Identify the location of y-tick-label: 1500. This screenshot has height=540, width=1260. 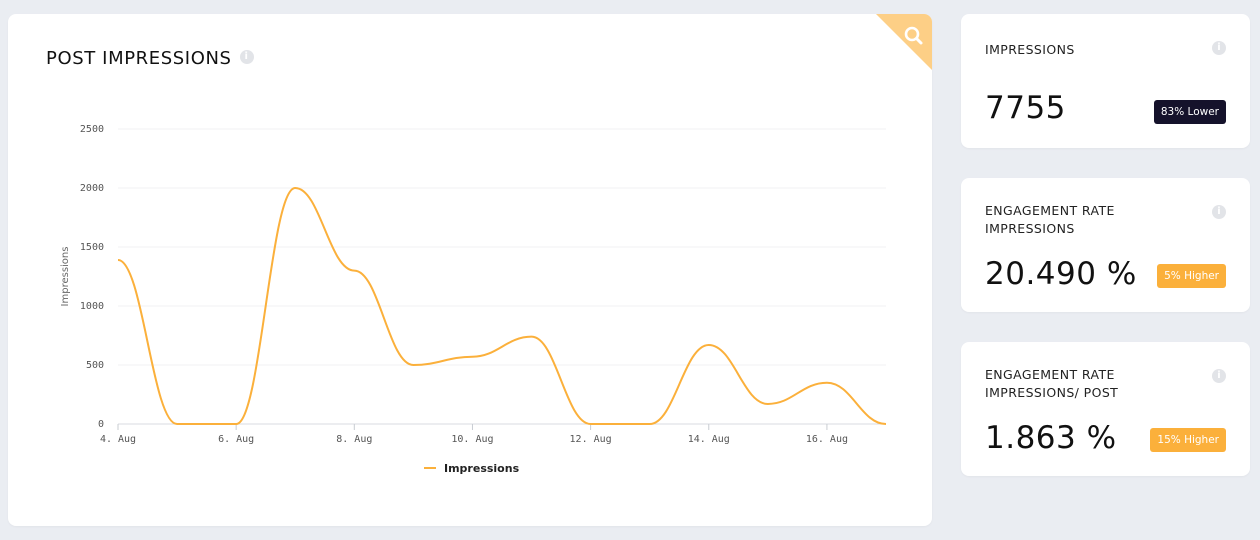
(92, 247).